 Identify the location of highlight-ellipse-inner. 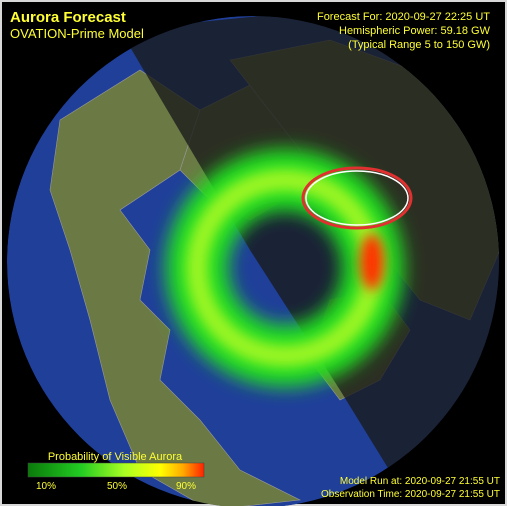
(357, 198).